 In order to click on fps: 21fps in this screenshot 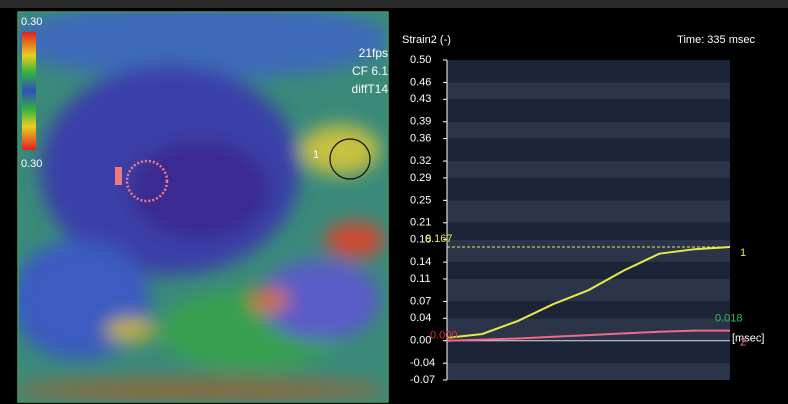, I will do `click(373, 53)`.